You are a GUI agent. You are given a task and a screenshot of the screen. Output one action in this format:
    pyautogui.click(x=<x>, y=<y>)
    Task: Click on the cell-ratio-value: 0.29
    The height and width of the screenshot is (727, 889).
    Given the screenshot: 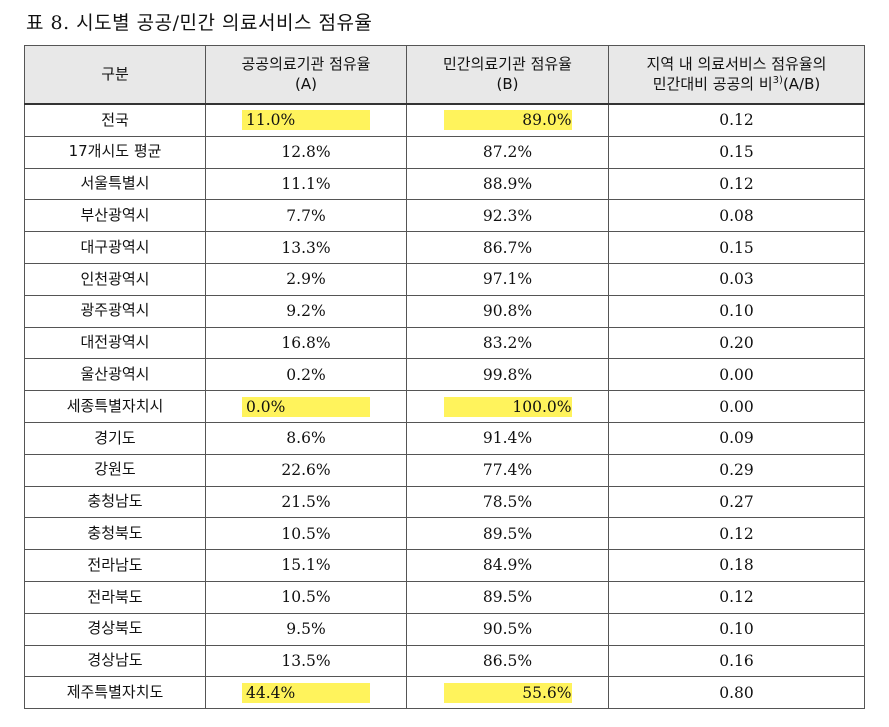 What is the action you would take?
    pyautogui.click(x=736, y=470)
    